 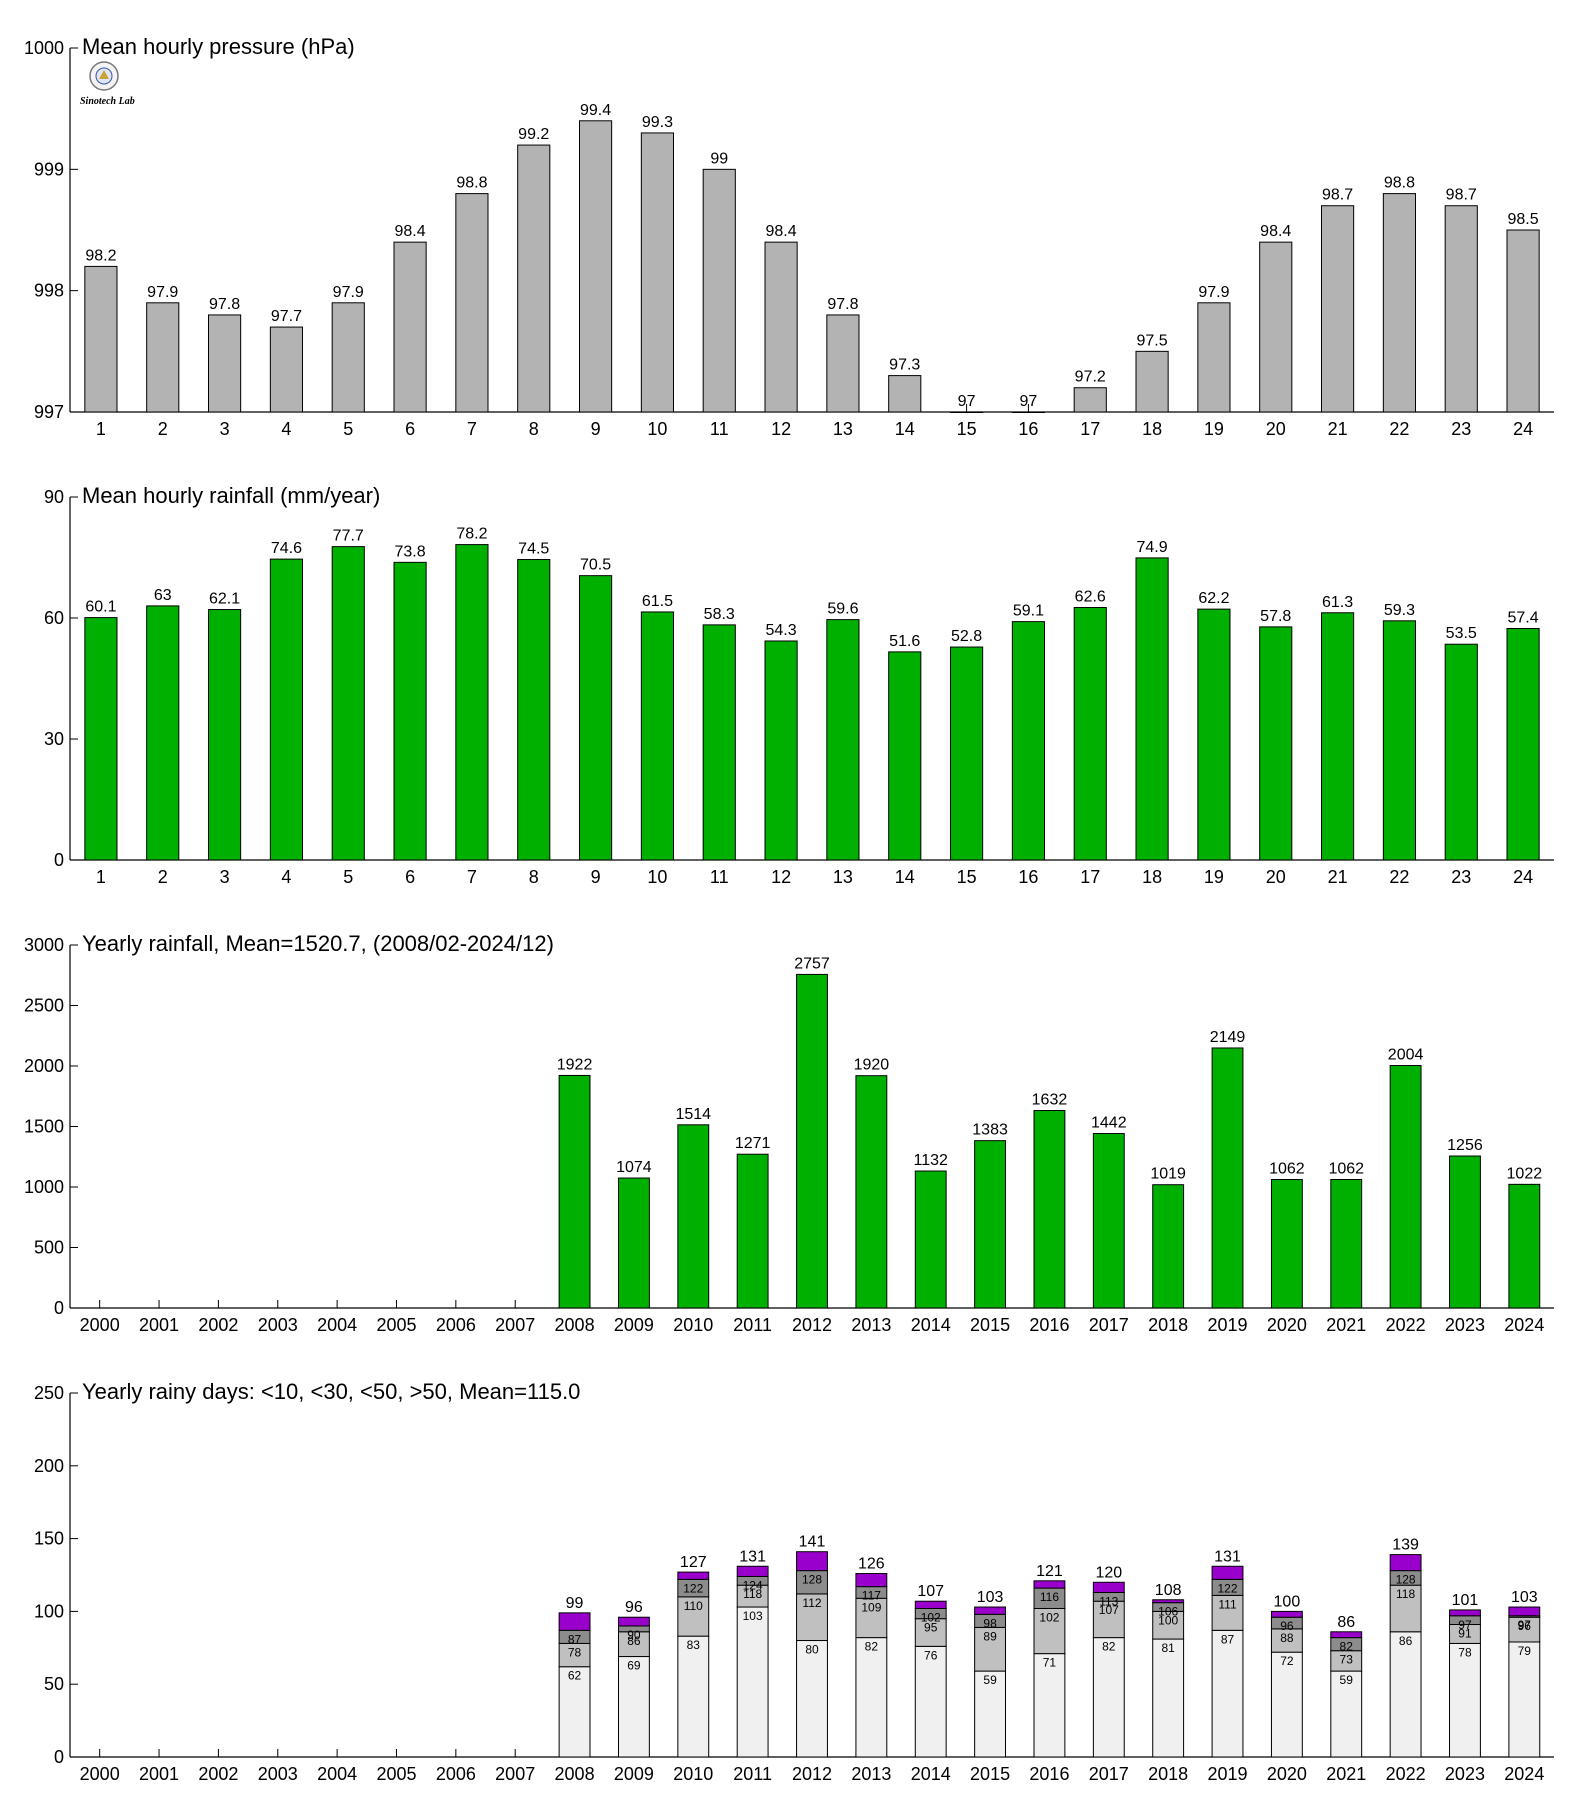 I want to click on y-tick-label: 3000, so click(x=44, y=945).